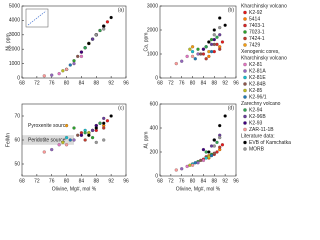 This screenshot has width=320, height=240. What do you see at coordinates (256, 110) in the screenshot?
I see `legend-label: K2-94` at bounding box center [256, 110].